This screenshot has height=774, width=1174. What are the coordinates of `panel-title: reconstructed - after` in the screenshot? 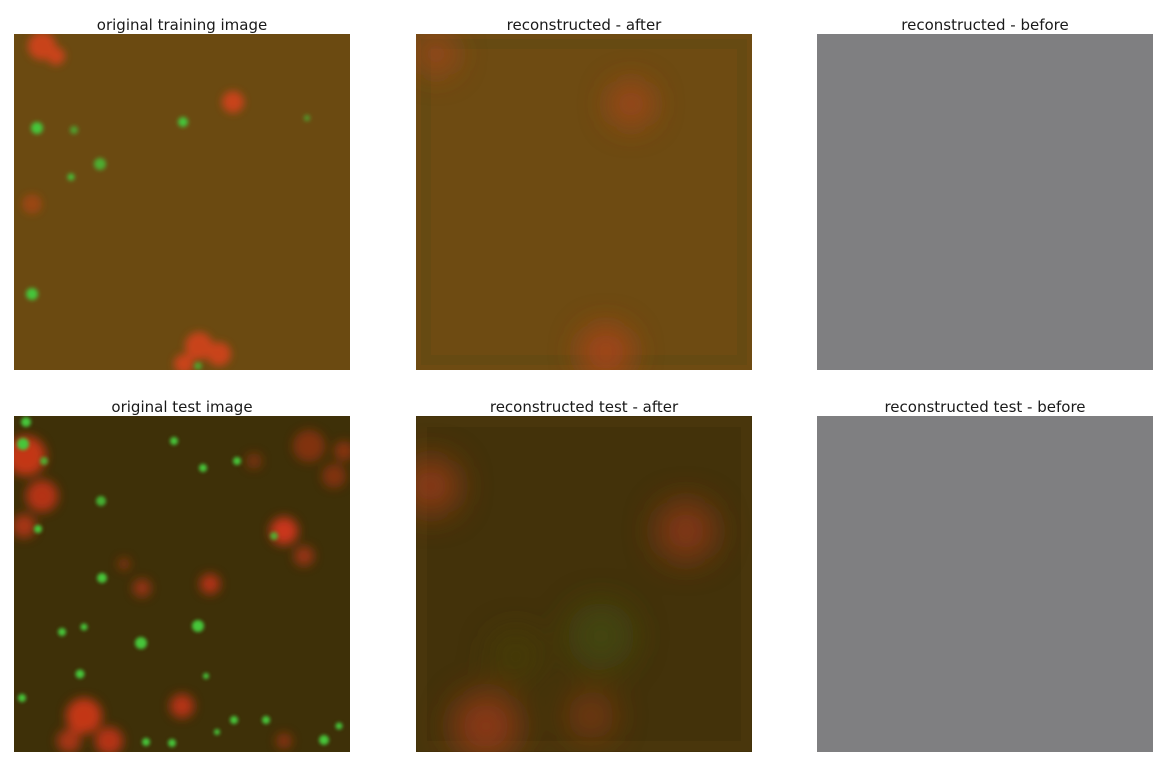 It's located at (584, 25).